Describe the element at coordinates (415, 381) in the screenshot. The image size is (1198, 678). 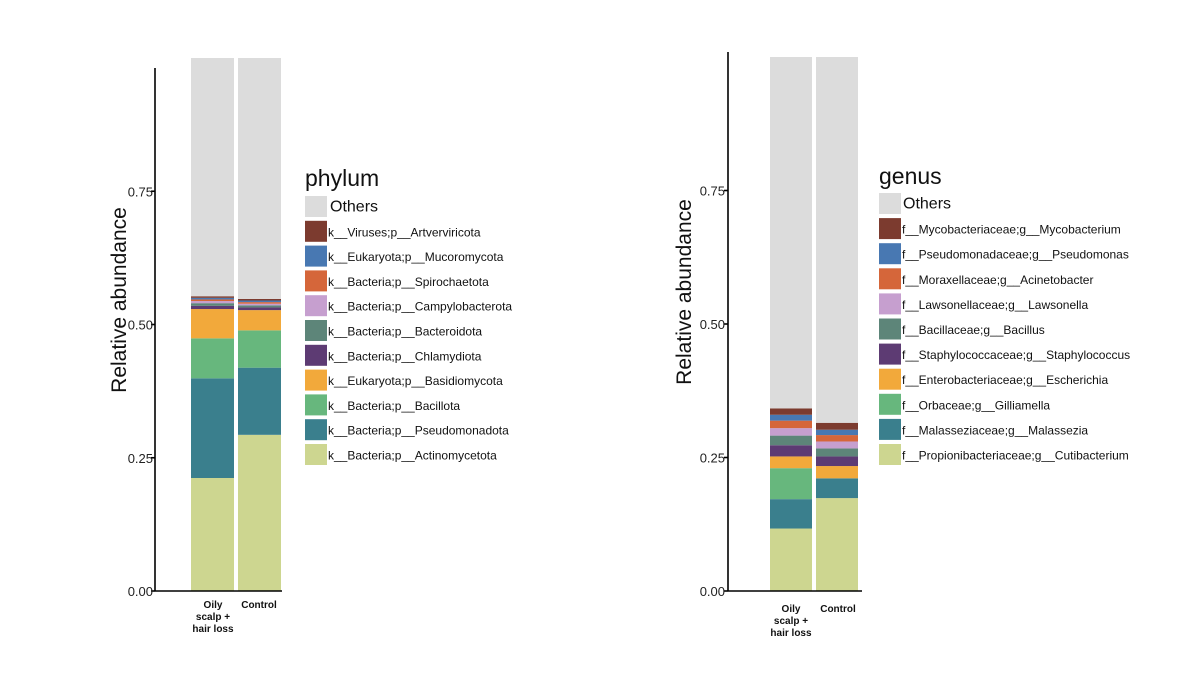
I see `legend-entry-label: k__Eukaryota;p__Basidiomycota` at that location.